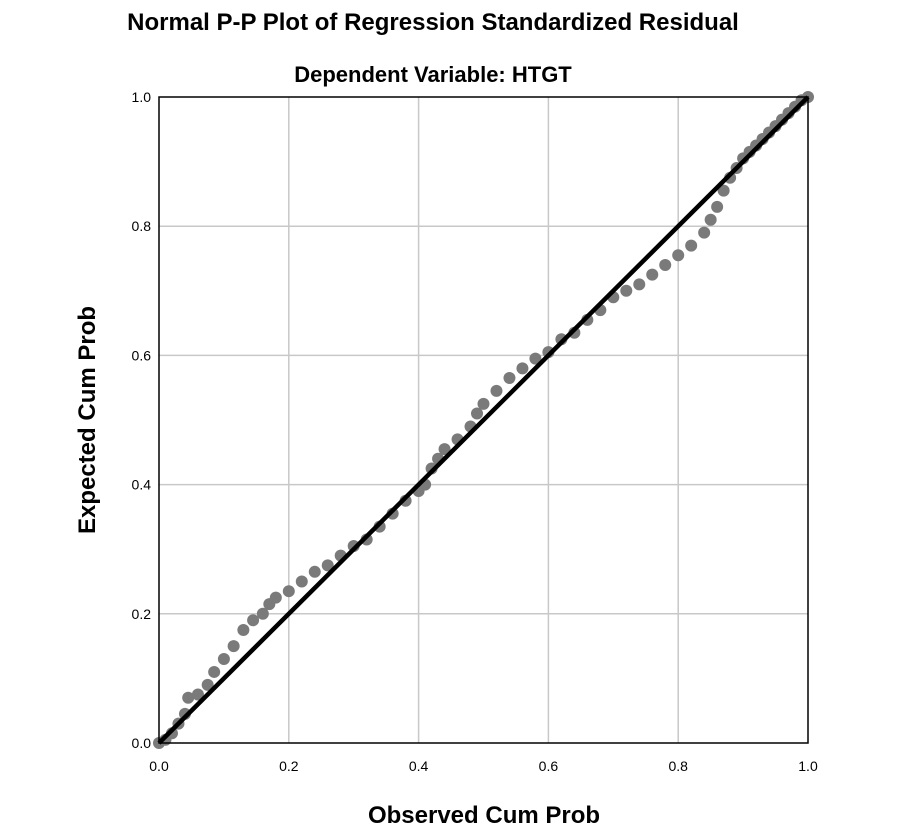 This screenshot has height=825, width=909. What do you see at coordinates (678, 766) in the screenshot?
I see `x-tick-label: 0.8` at bounding box center [678, 766].